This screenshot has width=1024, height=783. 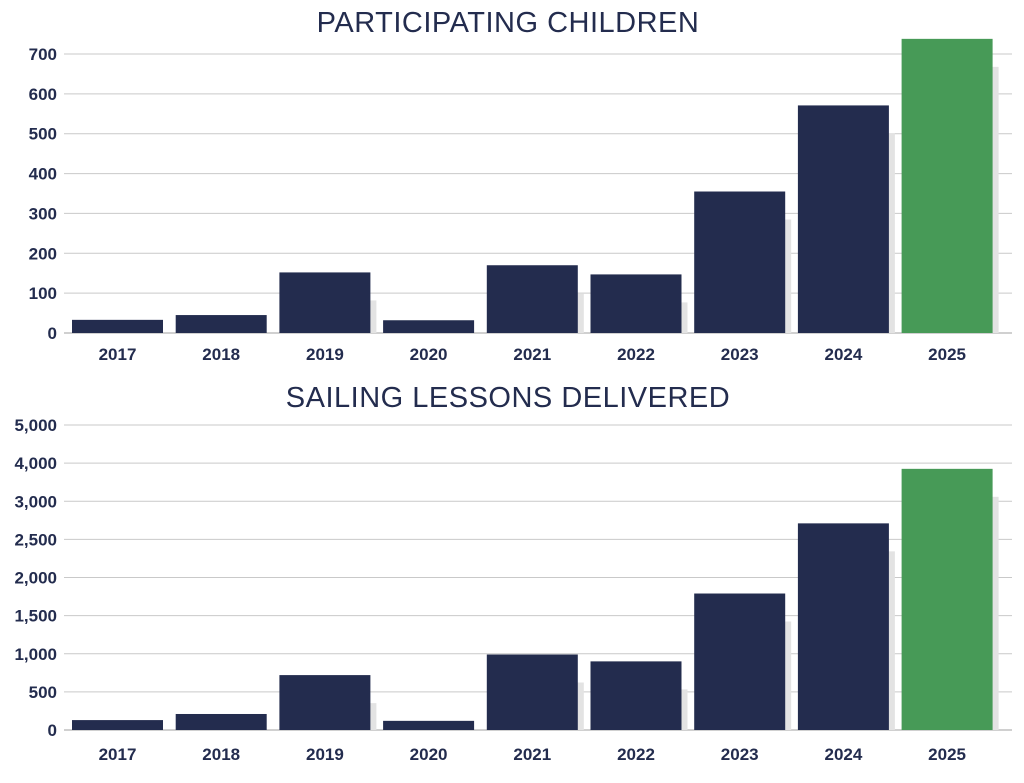 What do you see at coordinates (429, 725) in the screenshot?
I see `lessons-bar-2020` at bounding box center [429, 725].